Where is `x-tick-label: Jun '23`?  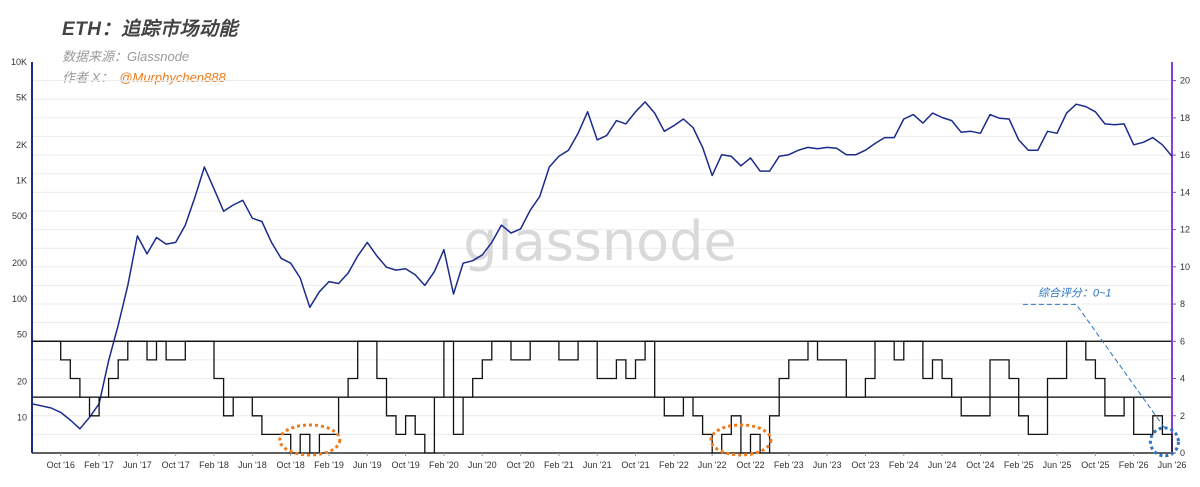
x-tick-label: Jun '23 is located at coordinates (827, 465).